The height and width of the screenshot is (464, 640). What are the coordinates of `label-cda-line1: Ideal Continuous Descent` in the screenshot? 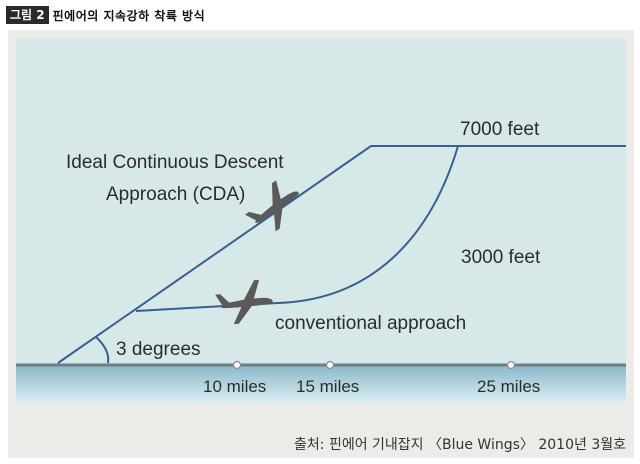 It's located at (175, 162).